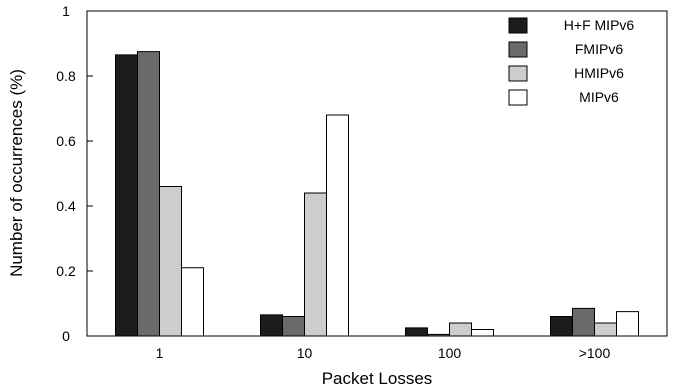 This screenshot has width=678, height=391. What do you see at coordinates (383, 345) in the screenshot?
I see `x-axis-ticks: 1 10 100 >100` at bounding box center [383, 345].